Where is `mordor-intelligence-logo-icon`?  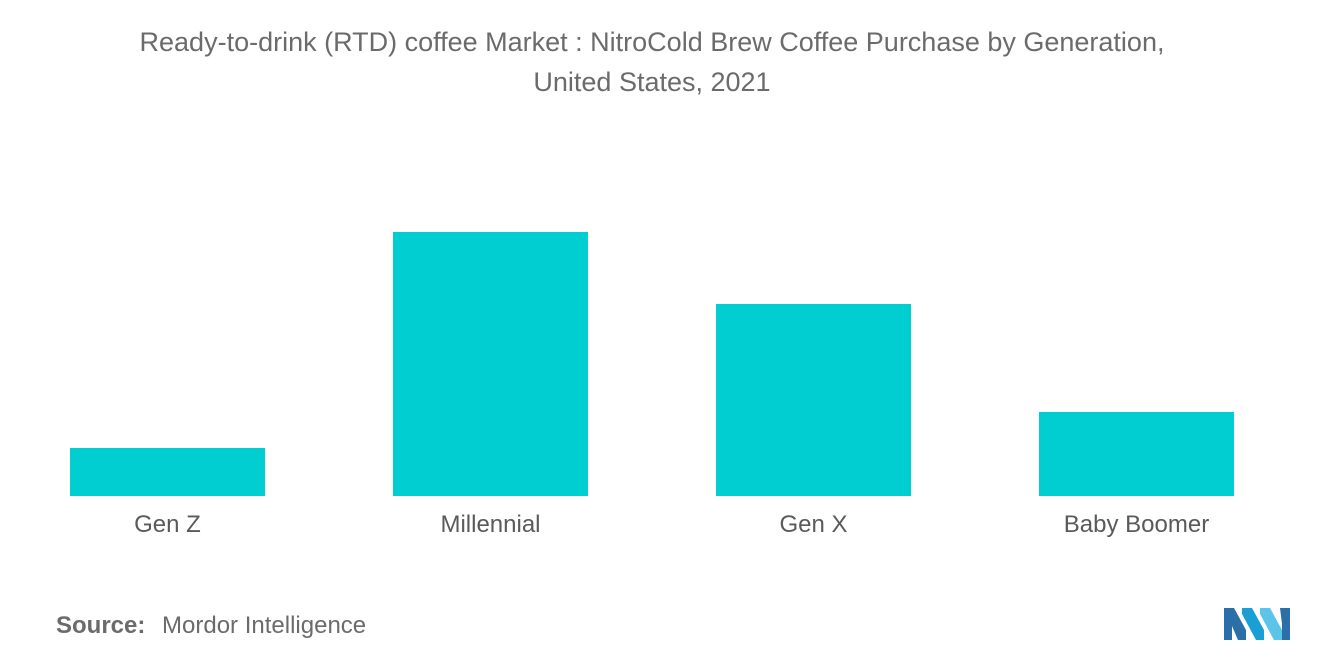 mordor-intelligence-logo-icon is located at coordinates (1257, 624).